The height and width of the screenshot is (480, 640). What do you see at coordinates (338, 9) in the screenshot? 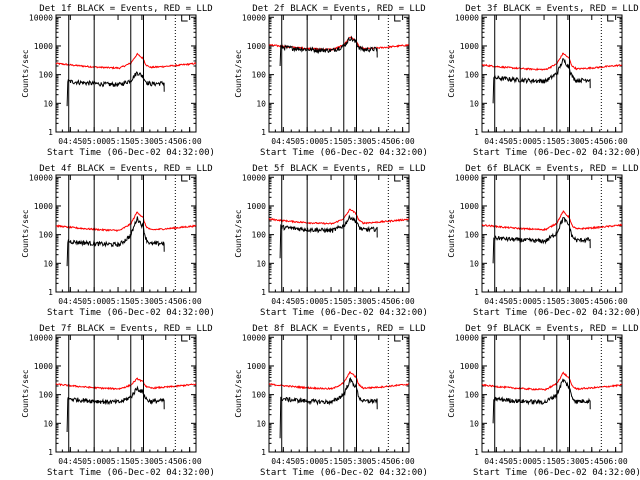
I see `chart-title: Det 2f BLACK = Events, RED = LLD` at bounding box center [338, 9].